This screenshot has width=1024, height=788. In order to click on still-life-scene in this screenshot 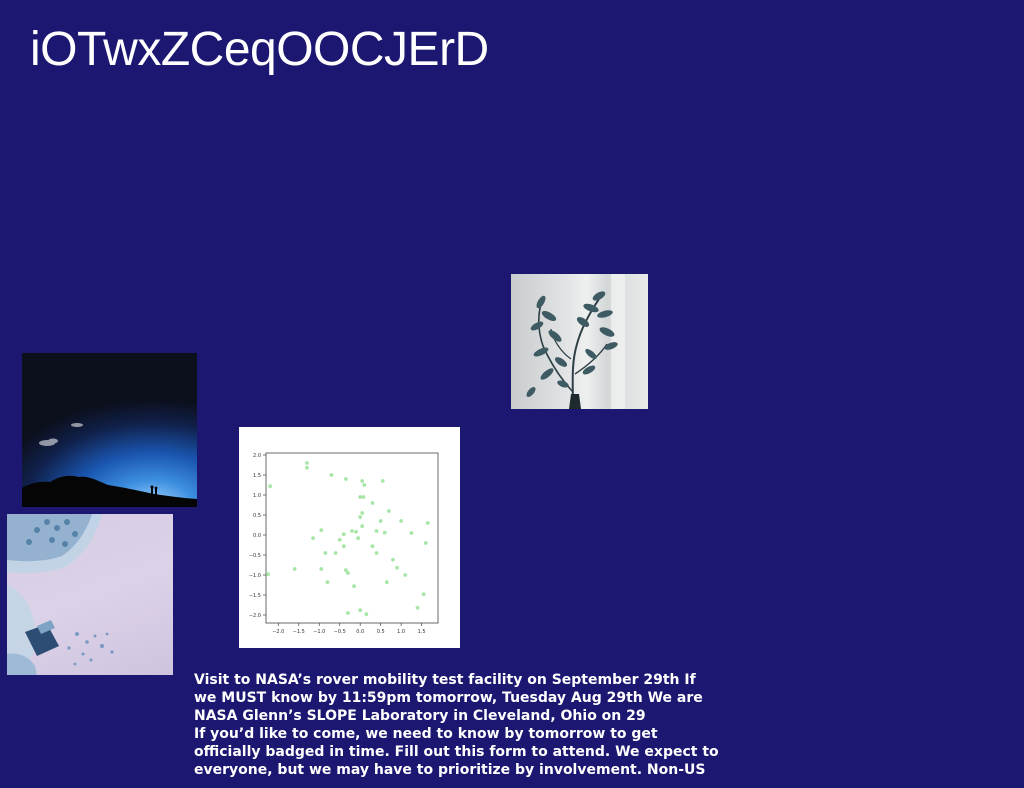, I will do `click(60, 594)`.